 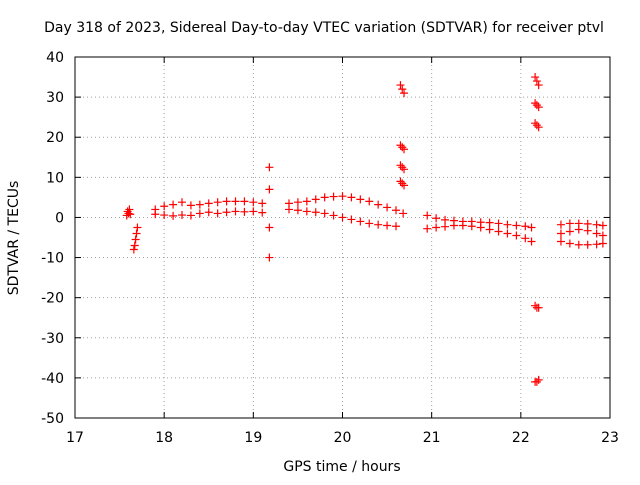 I want to click on series-arc-17.6, so click(x=128, y=212).